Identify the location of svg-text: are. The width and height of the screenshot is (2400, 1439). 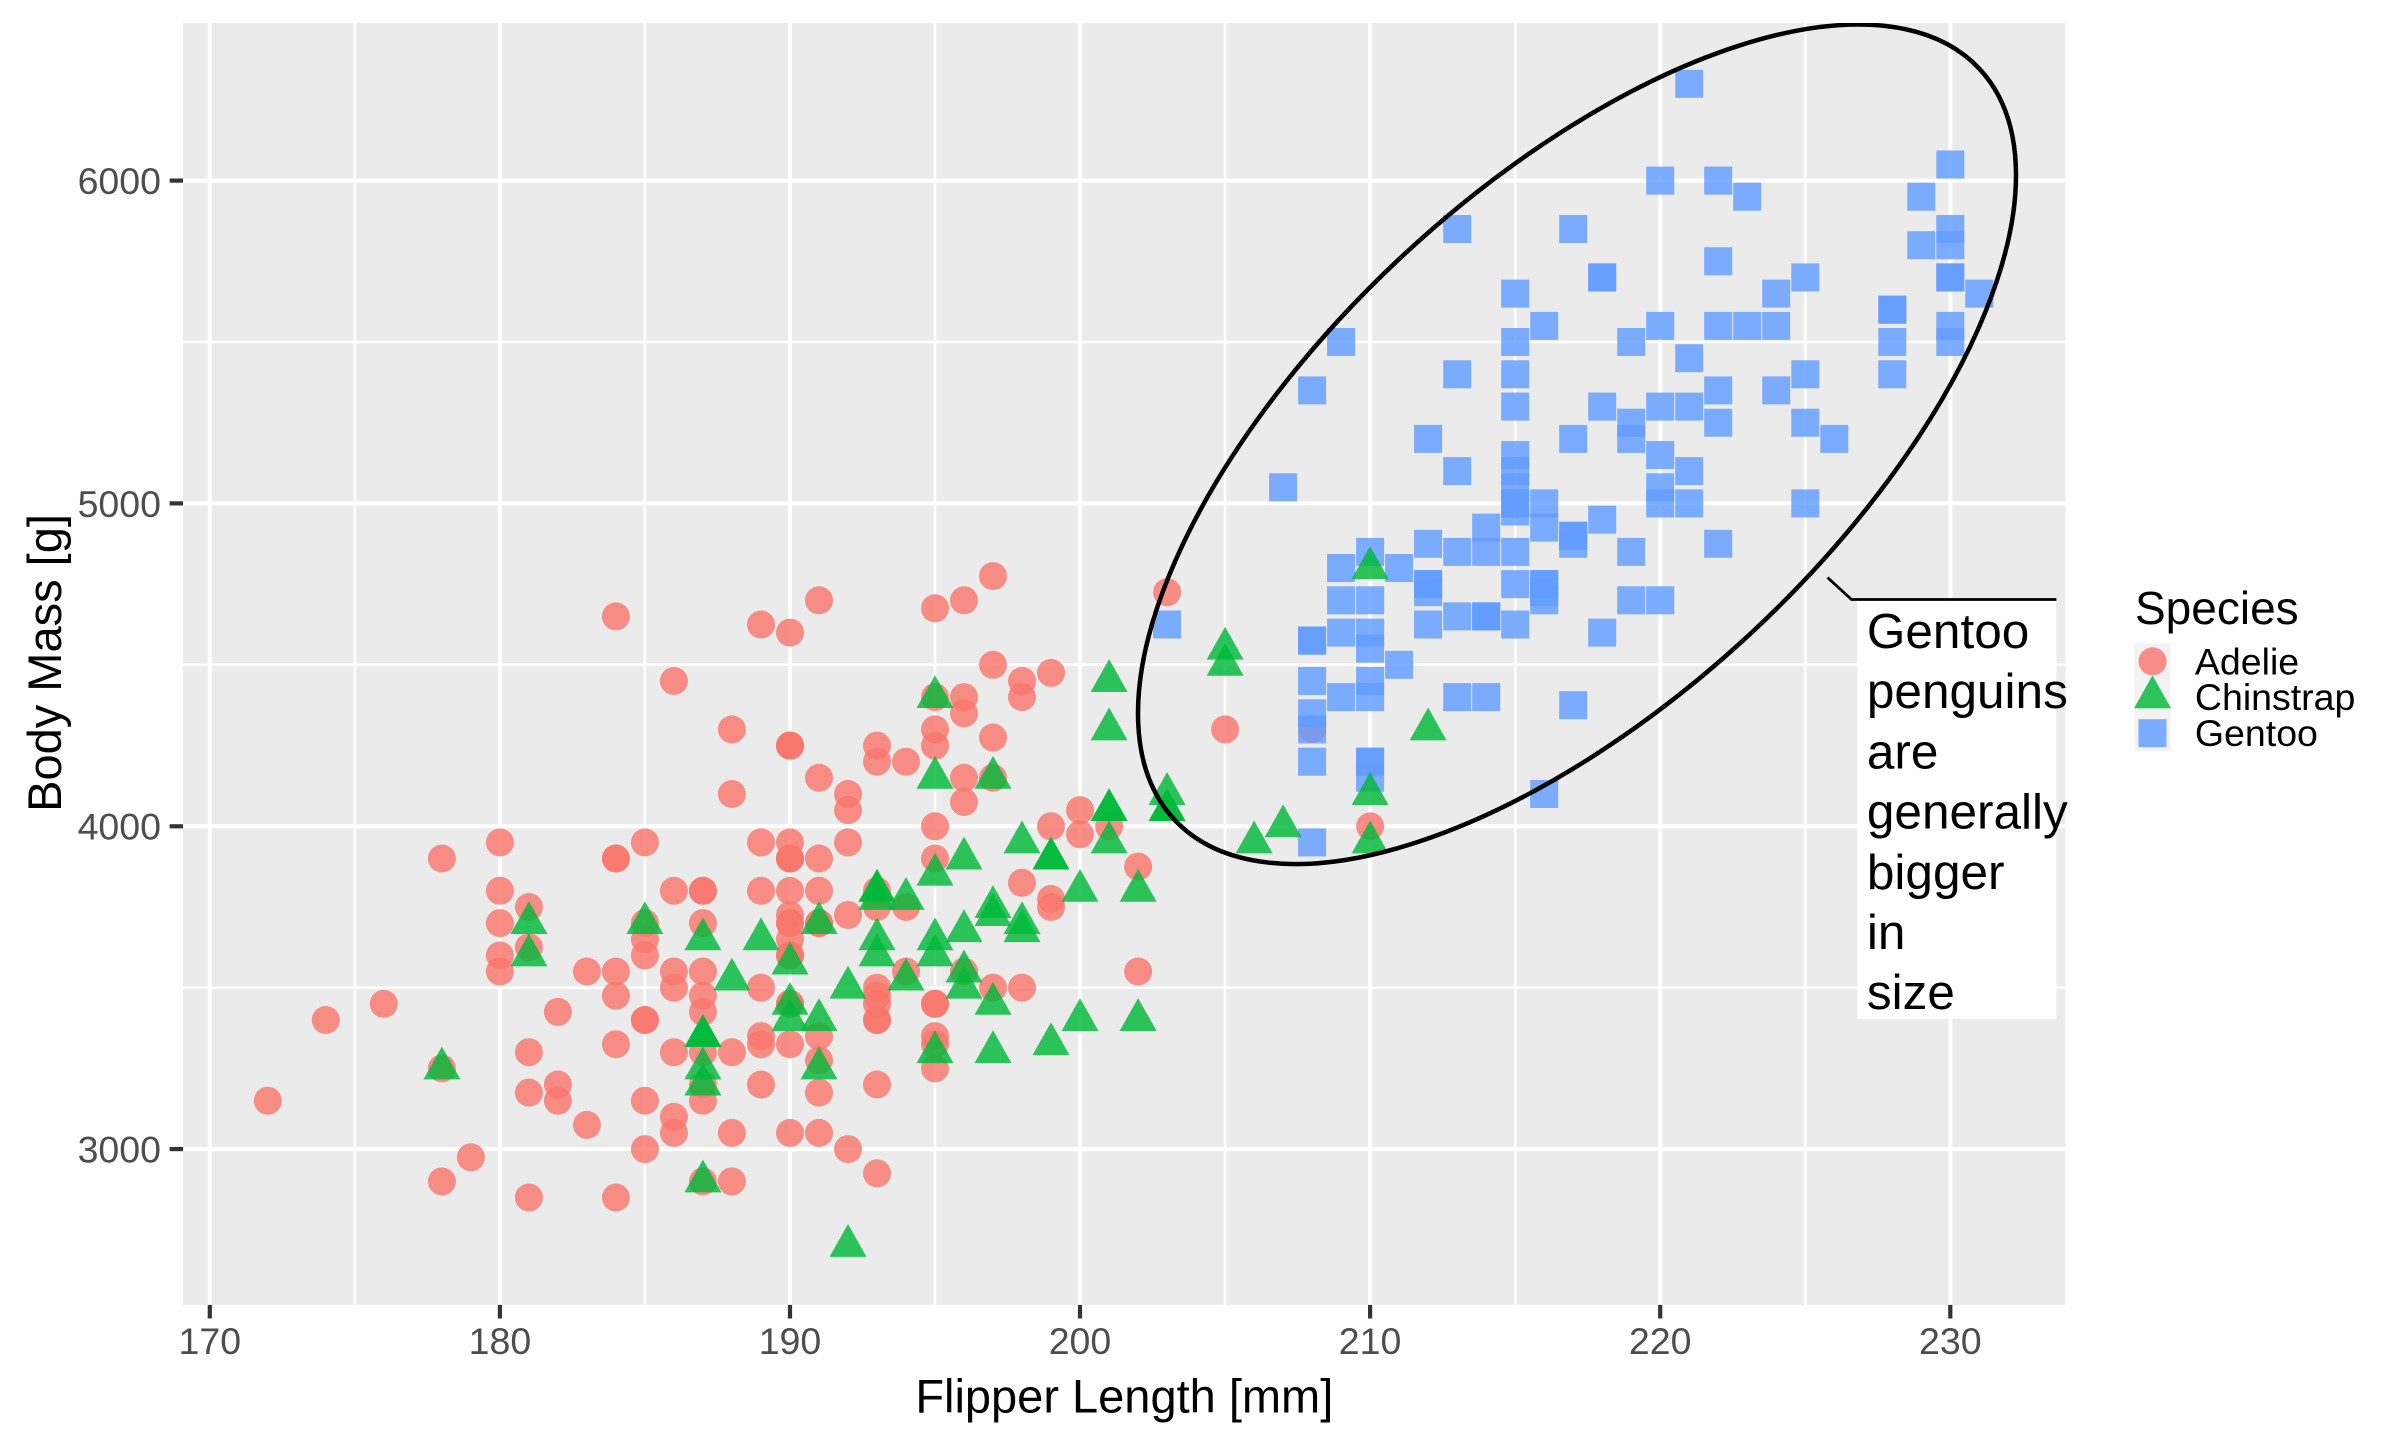
(1903, 751).